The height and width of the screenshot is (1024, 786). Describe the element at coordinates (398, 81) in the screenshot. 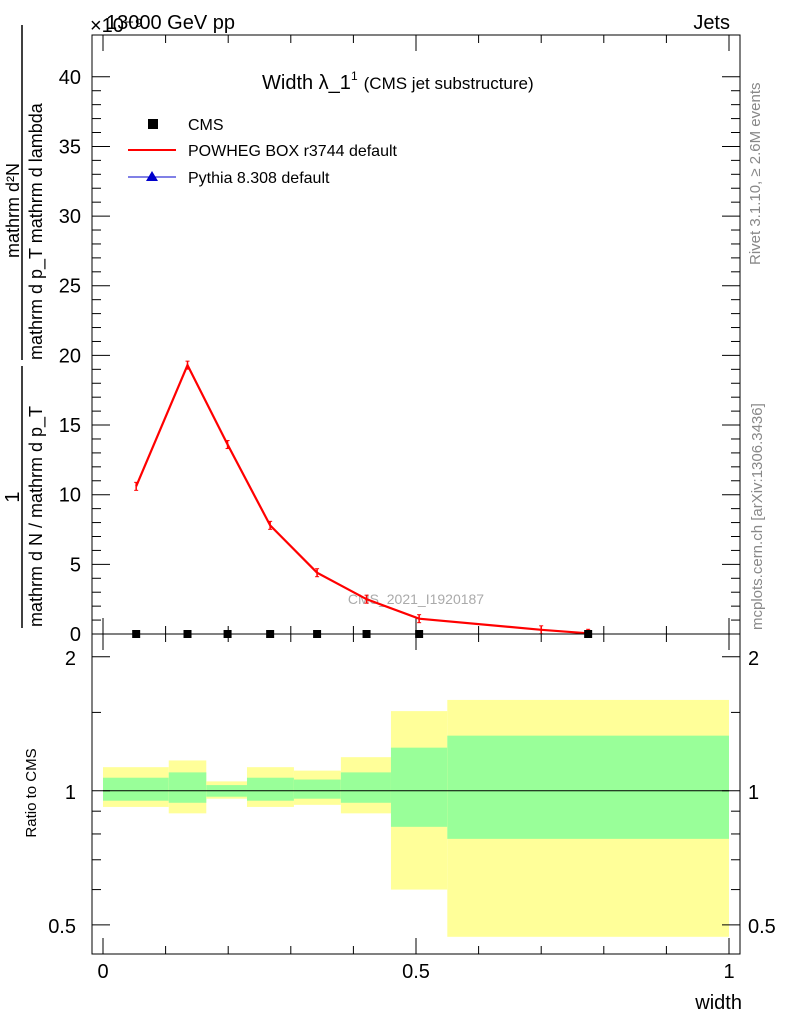

I see `plot-title: Width λ_11 (CMS jet substructure)` at that location.